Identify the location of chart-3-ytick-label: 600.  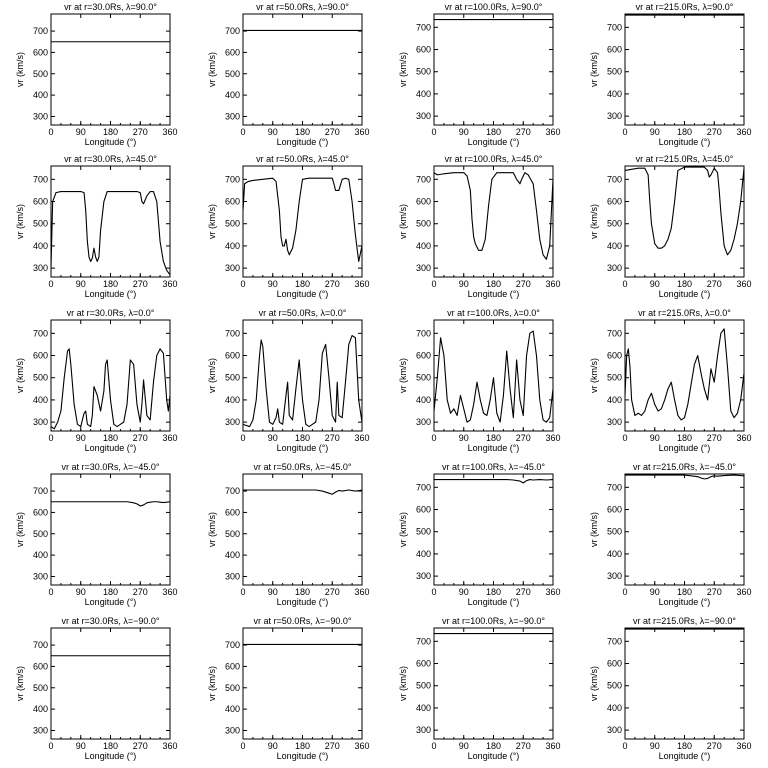
(423, 50).